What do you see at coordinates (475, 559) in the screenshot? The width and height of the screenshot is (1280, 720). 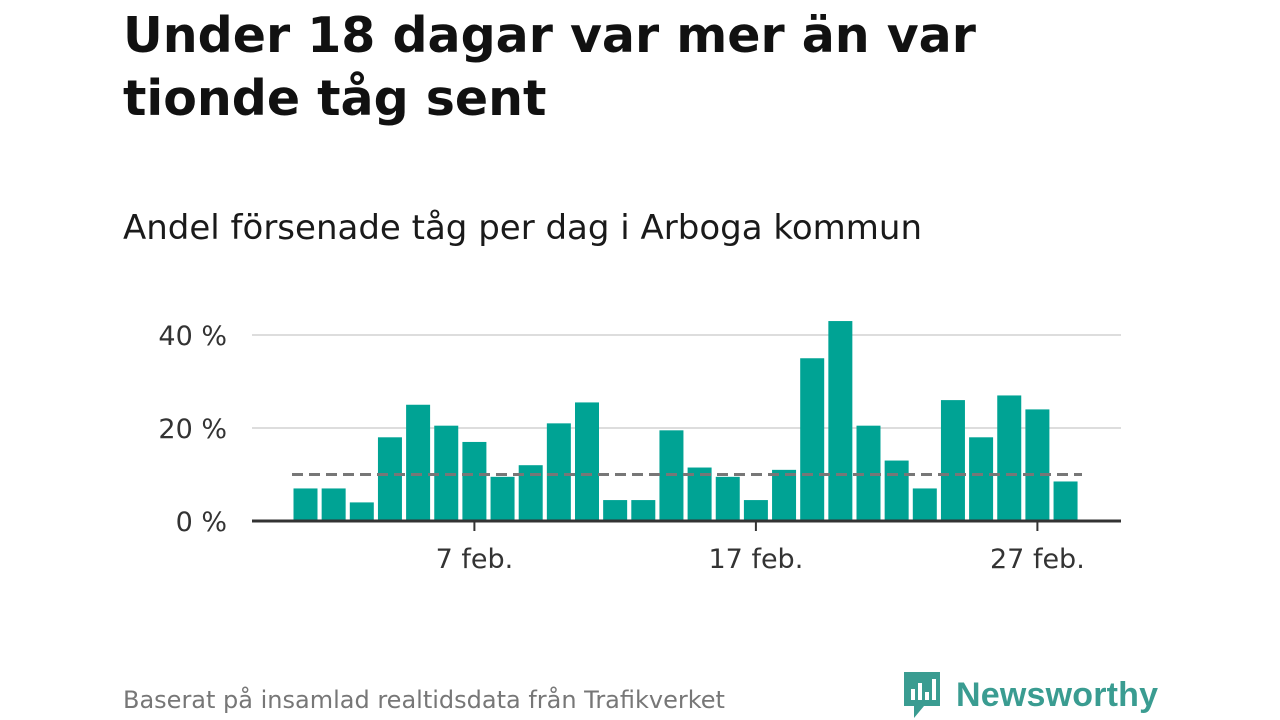 I see `x-tick-label: 7 feb.` at bounding box center [475, 559].